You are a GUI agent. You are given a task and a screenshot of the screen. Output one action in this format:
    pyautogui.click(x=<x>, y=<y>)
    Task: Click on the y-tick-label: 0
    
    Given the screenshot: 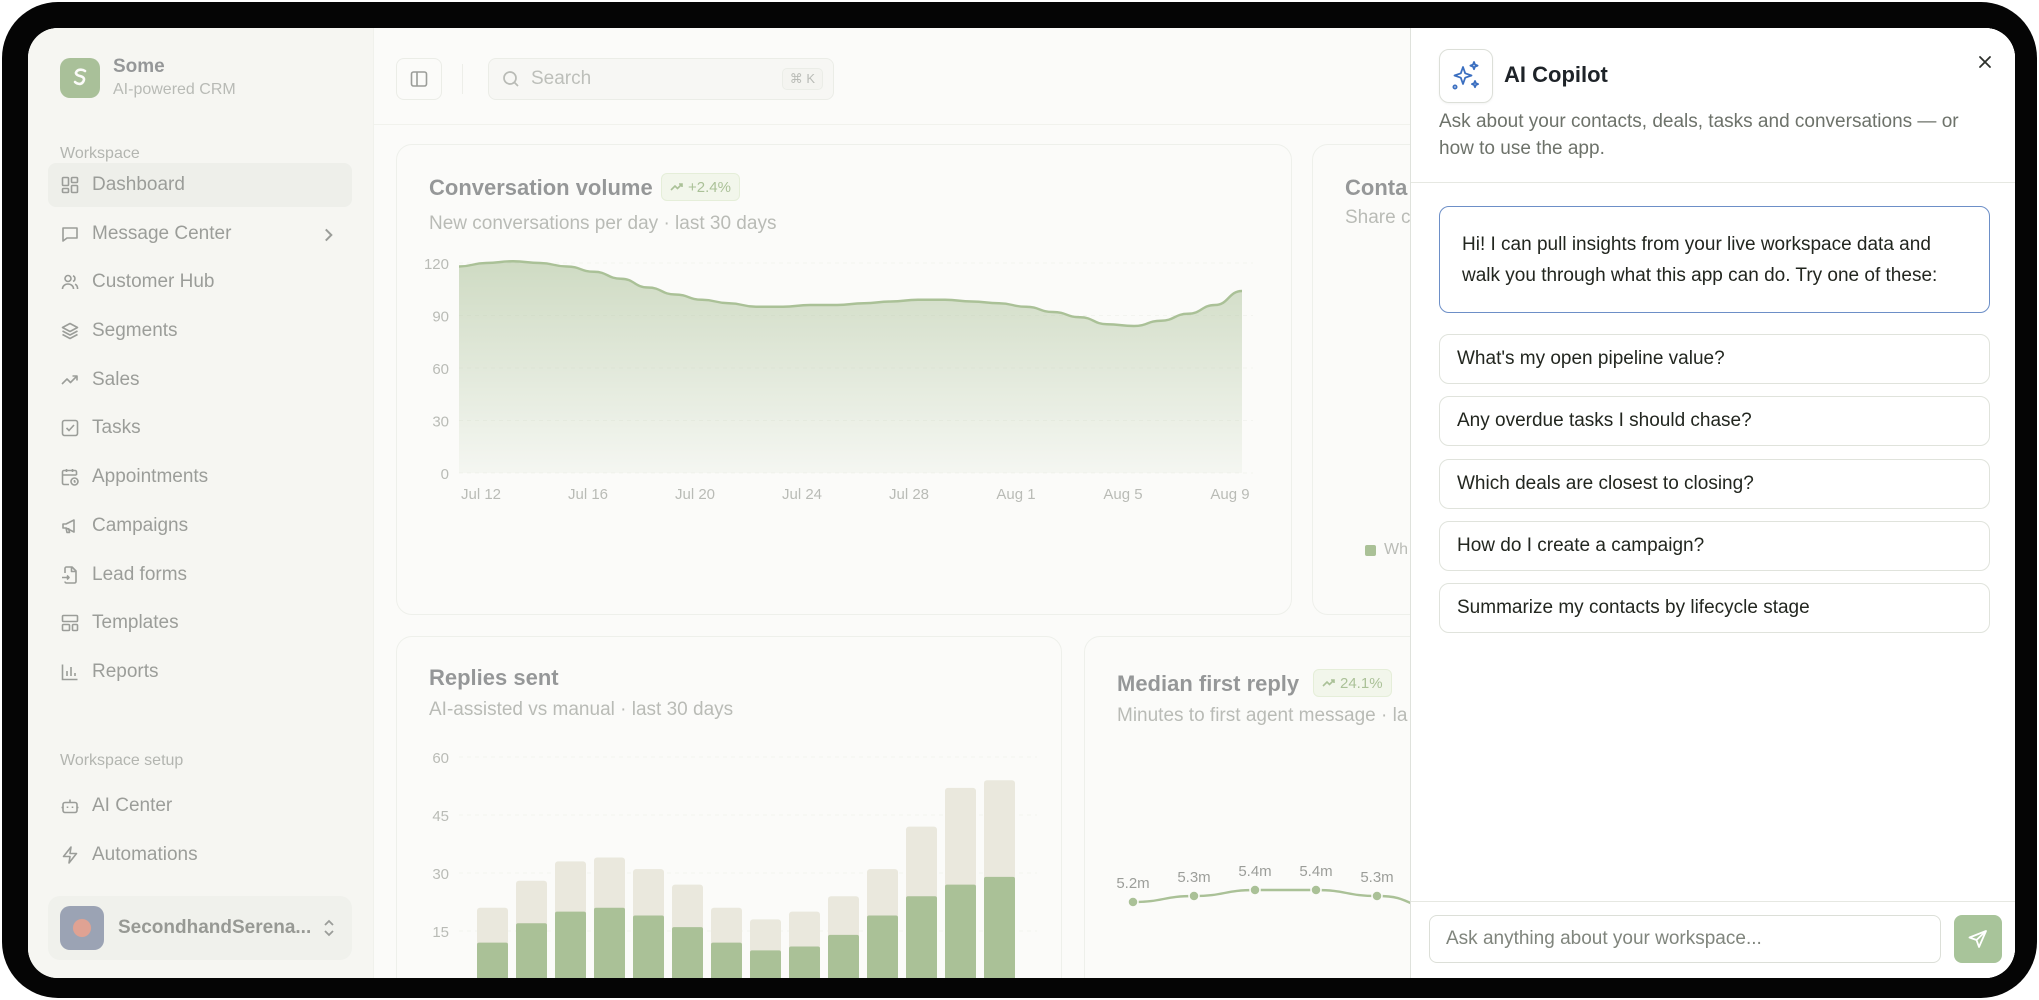 What is the action you would take?
    pyautogui.click(x=445, y=474)
    